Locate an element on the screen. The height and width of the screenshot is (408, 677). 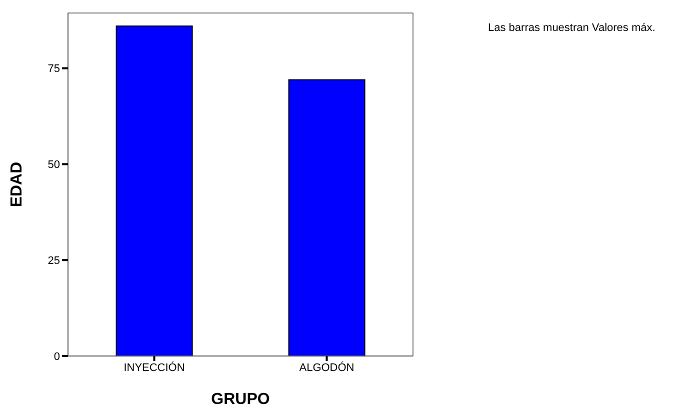
text: Las barras muestran Valores máx. is located at coordinates (572, 28).